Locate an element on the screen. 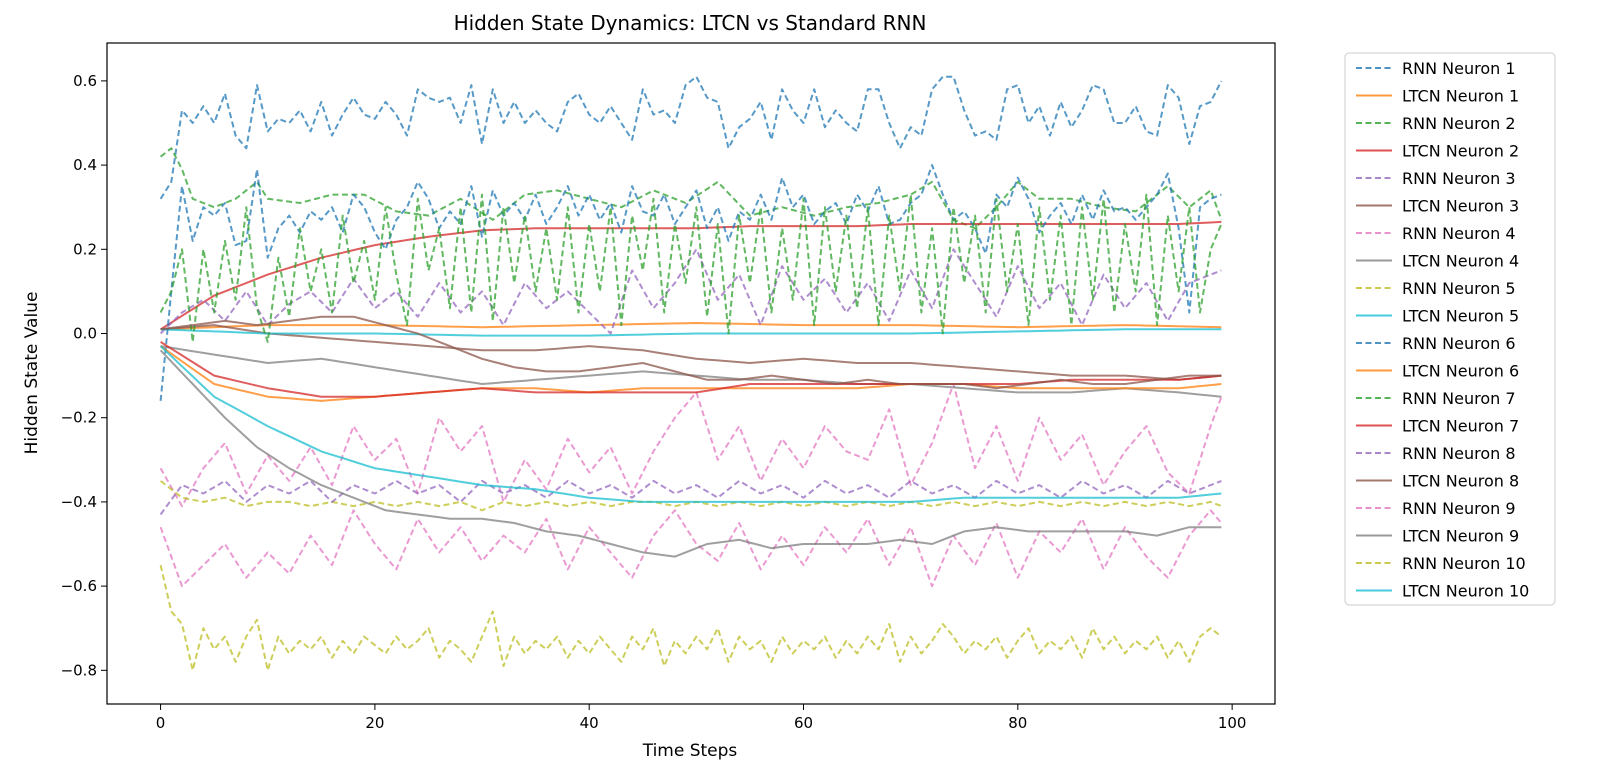  legend-label: LTCN Neuron 5 is located at coordinates (1460, 316).